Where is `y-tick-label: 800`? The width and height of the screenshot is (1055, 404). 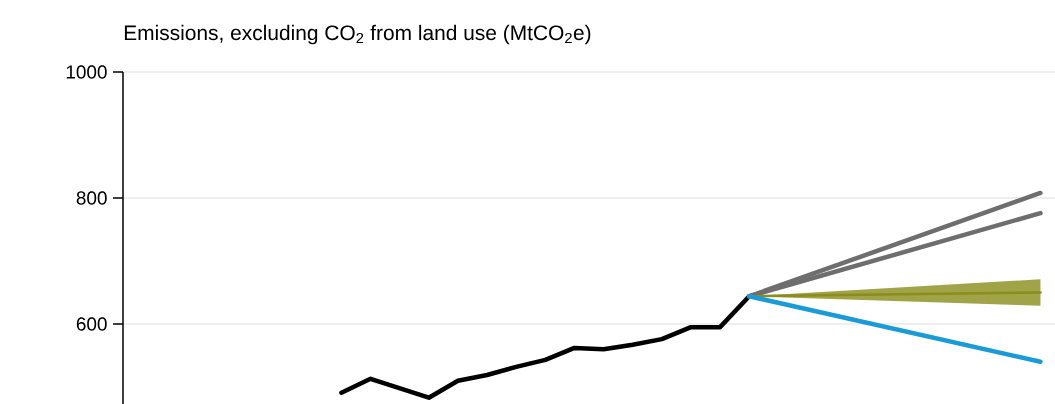 y-tick-label: 800 is located at coordinates (91, 198).